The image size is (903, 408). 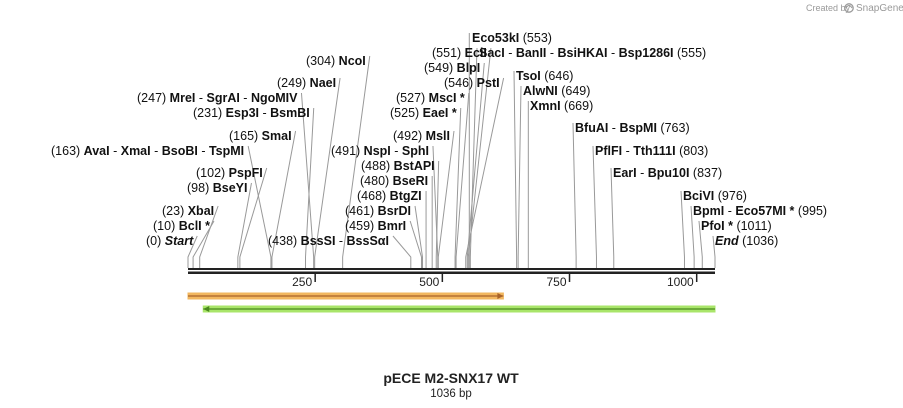 I want to click on enzyme-name: EaeI *, so click(x=440, y=113).